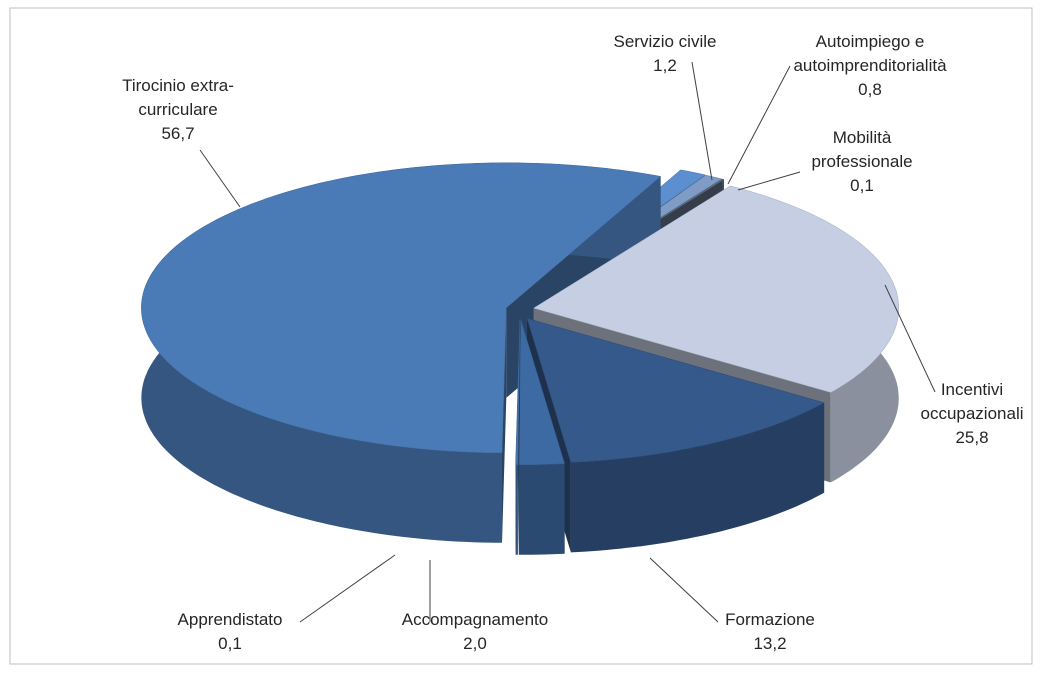  I want to click on value-label: 13,2, so click(770, 643).